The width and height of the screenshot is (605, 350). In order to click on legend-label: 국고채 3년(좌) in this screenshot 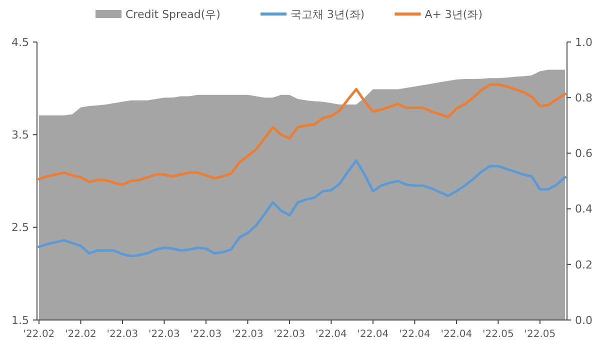, I will do `click(327, 14)`.